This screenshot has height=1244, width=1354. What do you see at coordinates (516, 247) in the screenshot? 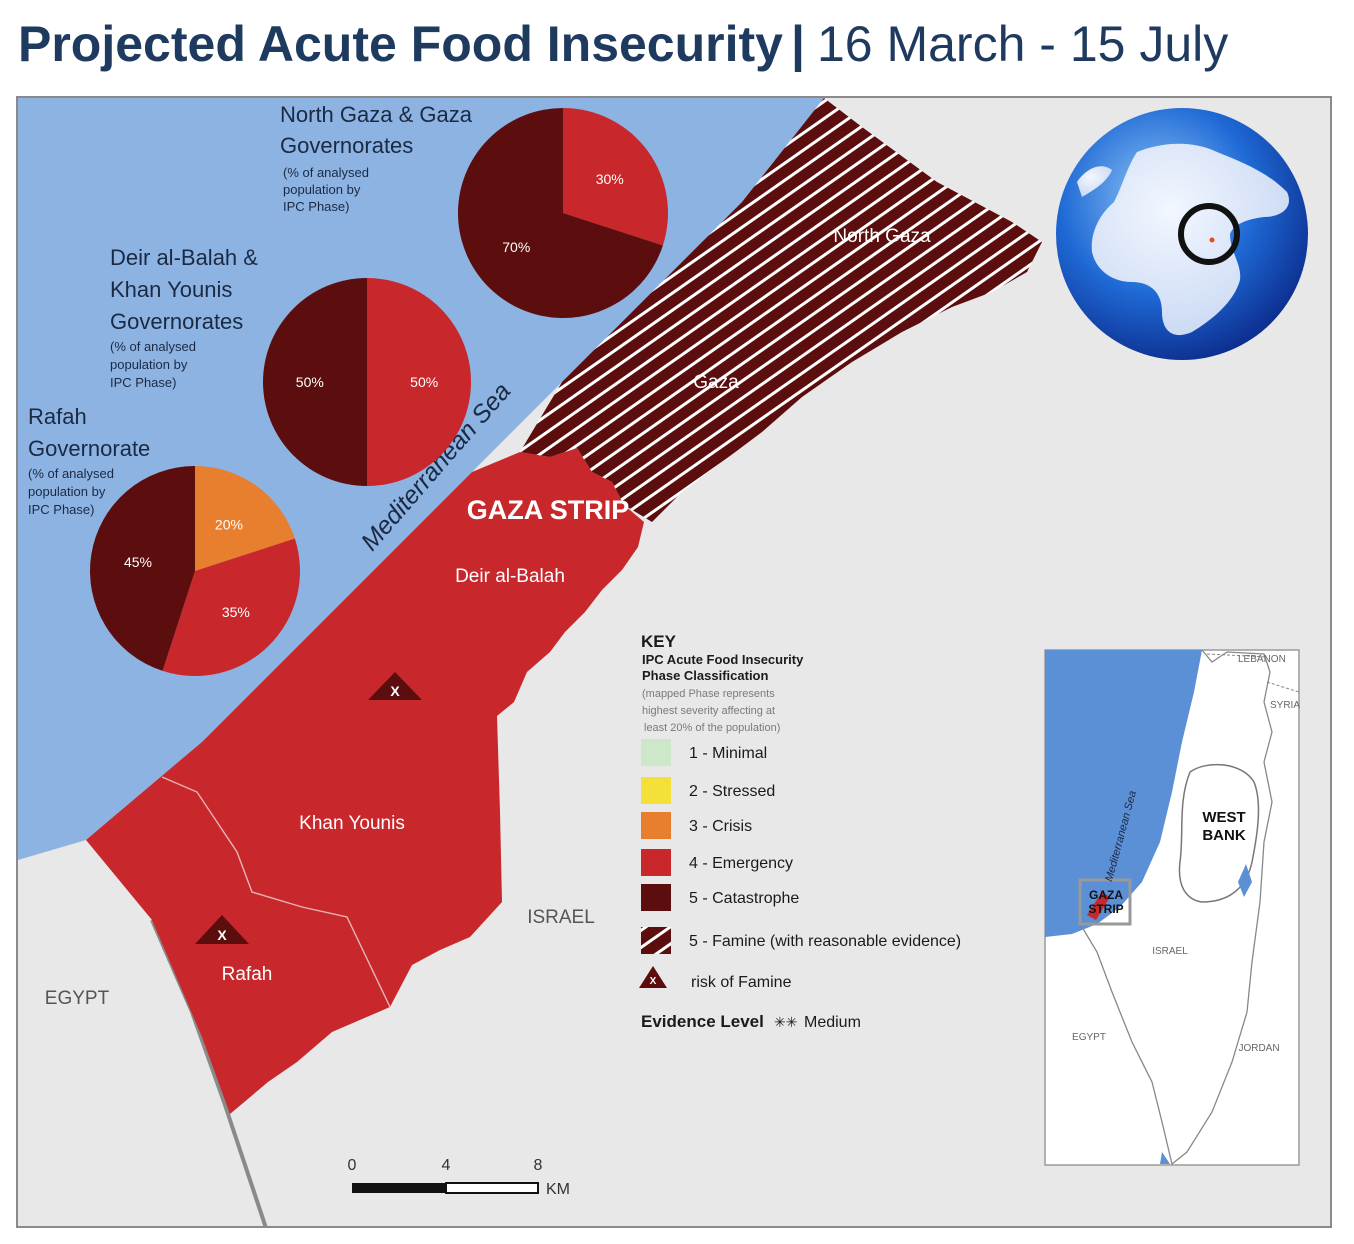
I see `pie-slice-label: 70%` at bounding box center [516, 247].